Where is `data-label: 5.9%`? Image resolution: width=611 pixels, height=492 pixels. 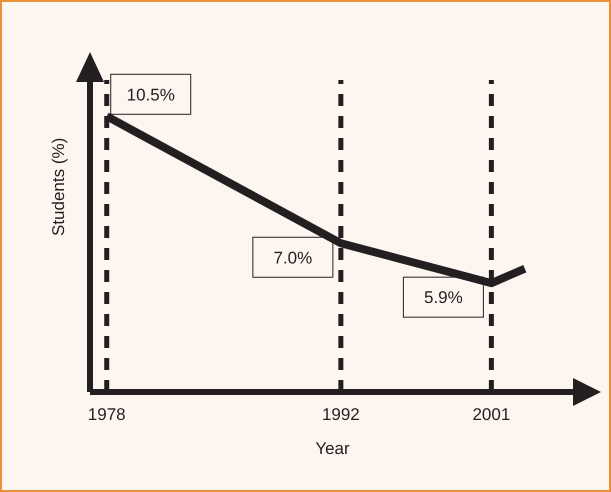 data-label: 5.9% is located at coordinates (443, 298).